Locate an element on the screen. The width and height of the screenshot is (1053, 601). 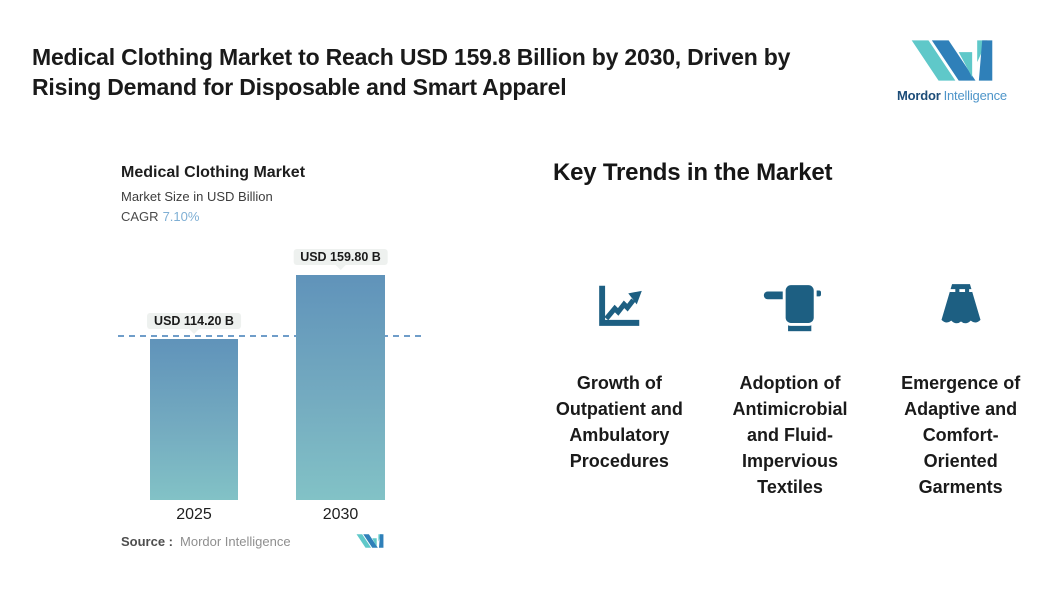
bar-2025 is located at coordinates (194, 419).